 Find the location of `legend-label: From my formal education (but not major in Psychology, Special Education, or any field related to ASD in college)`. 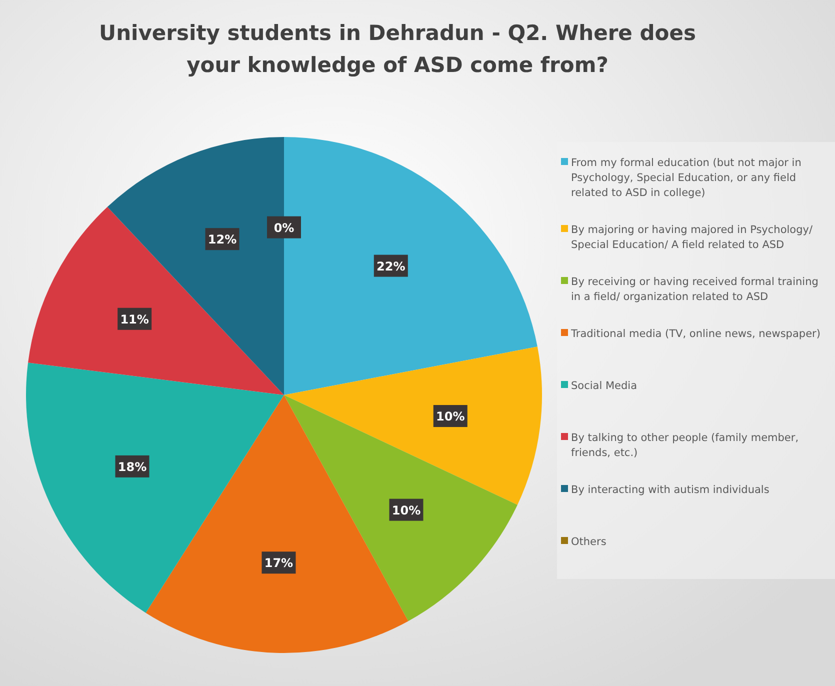

legend-label: From my formal education (but not major in Psychology, Special Education, or any field related to ASD in college) is located at coordinates (686, 178).